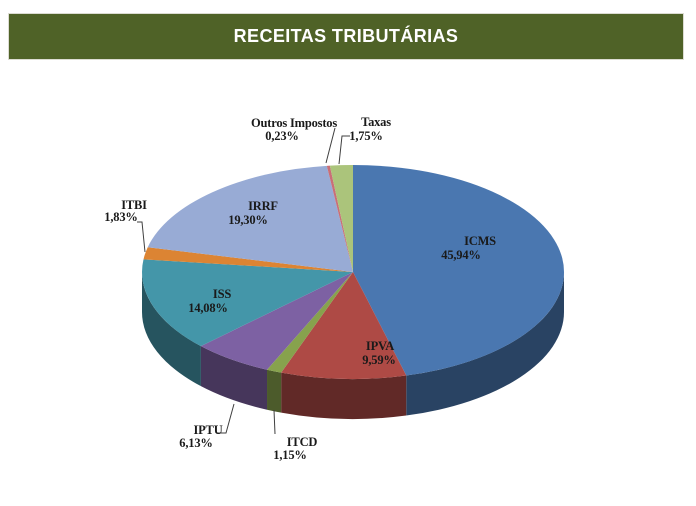 This screenshot has width=696, height=506. What do you see at coordinates (195, 443) in the screenshot?
I see `slice-value-iptu: 6,13%` at bounding box center [195, 443].